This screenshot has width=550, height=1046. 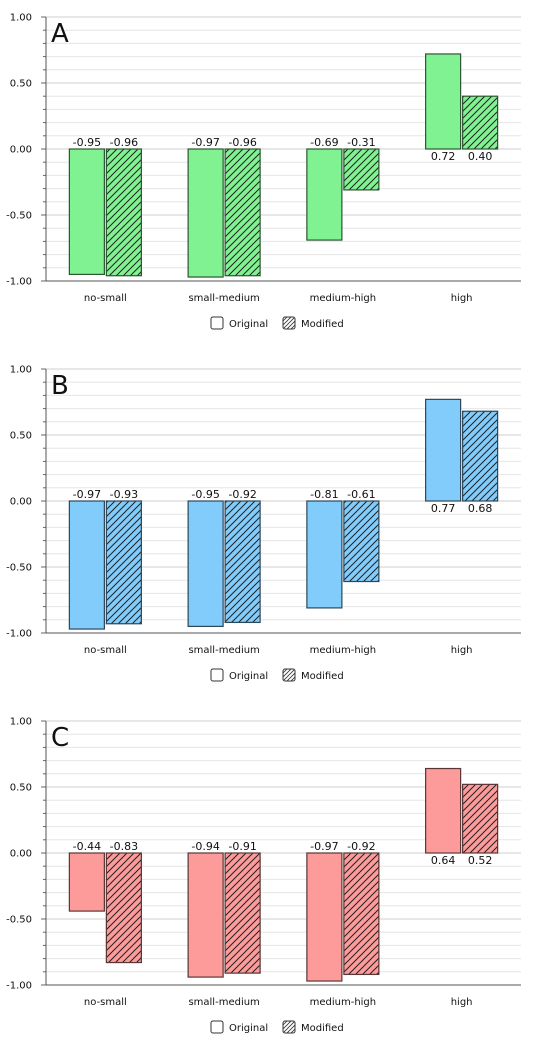 I want to click on bar-value-label: 0.77, so click(x=443, y=508).